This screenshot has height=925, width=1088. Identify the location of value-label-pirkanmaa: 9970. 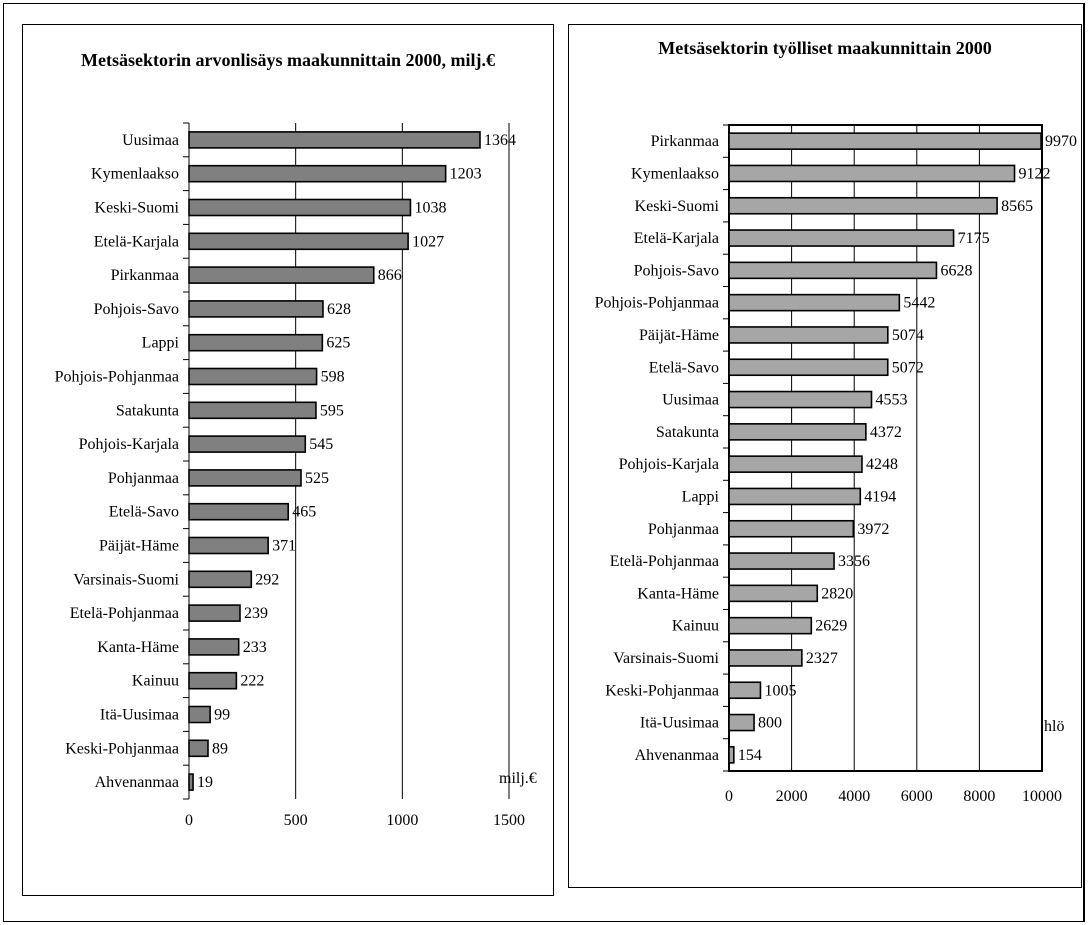
(1061, 141).